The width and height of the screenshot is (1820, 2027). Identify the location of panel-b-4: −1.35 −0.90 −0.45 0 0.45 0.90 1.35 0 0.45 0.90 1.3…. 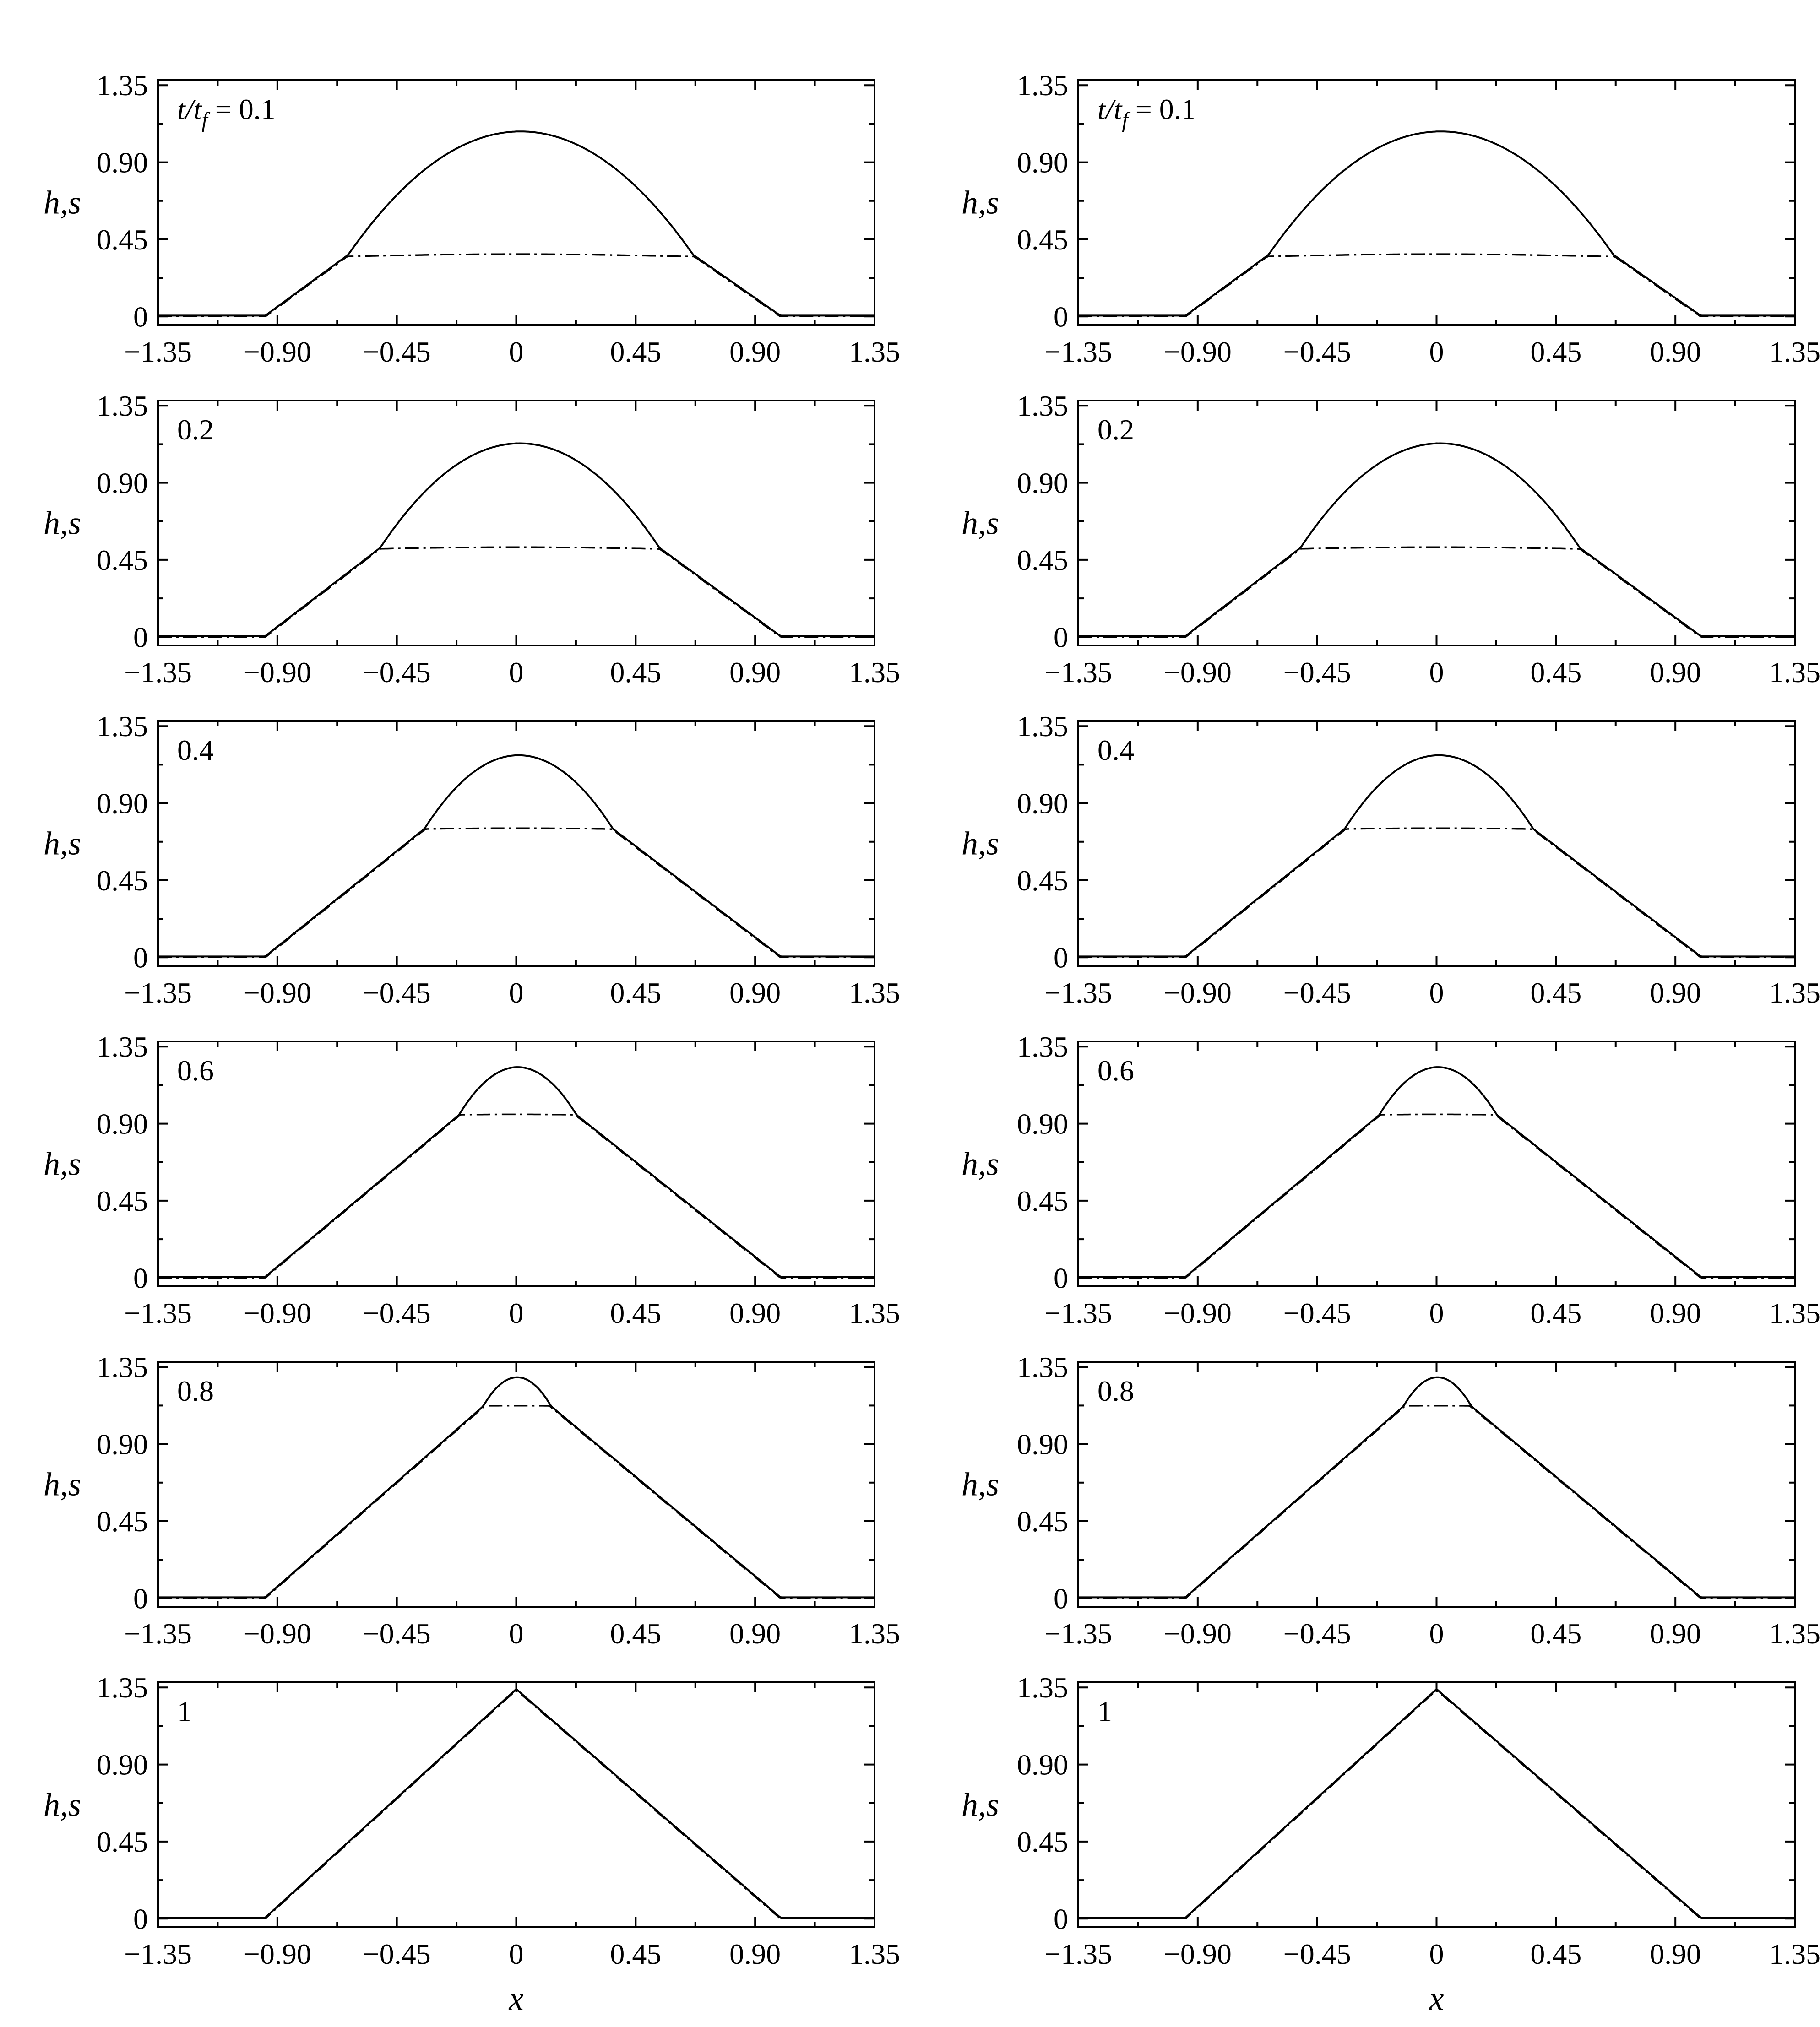
(1391, 1500).